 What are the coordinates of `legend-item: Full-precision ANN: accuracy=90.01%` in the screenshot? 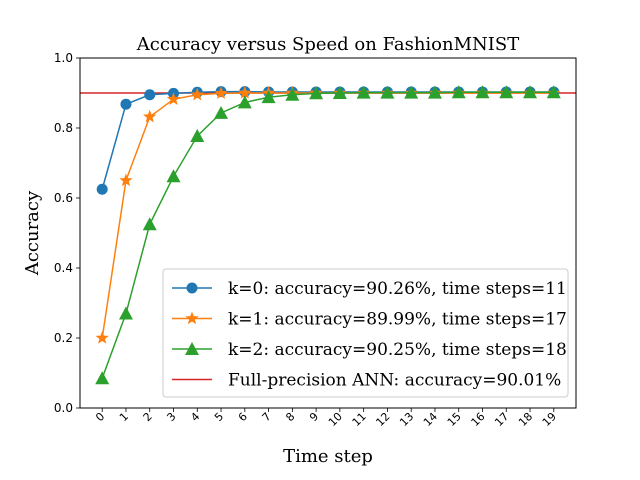 It's located at (366, 381).